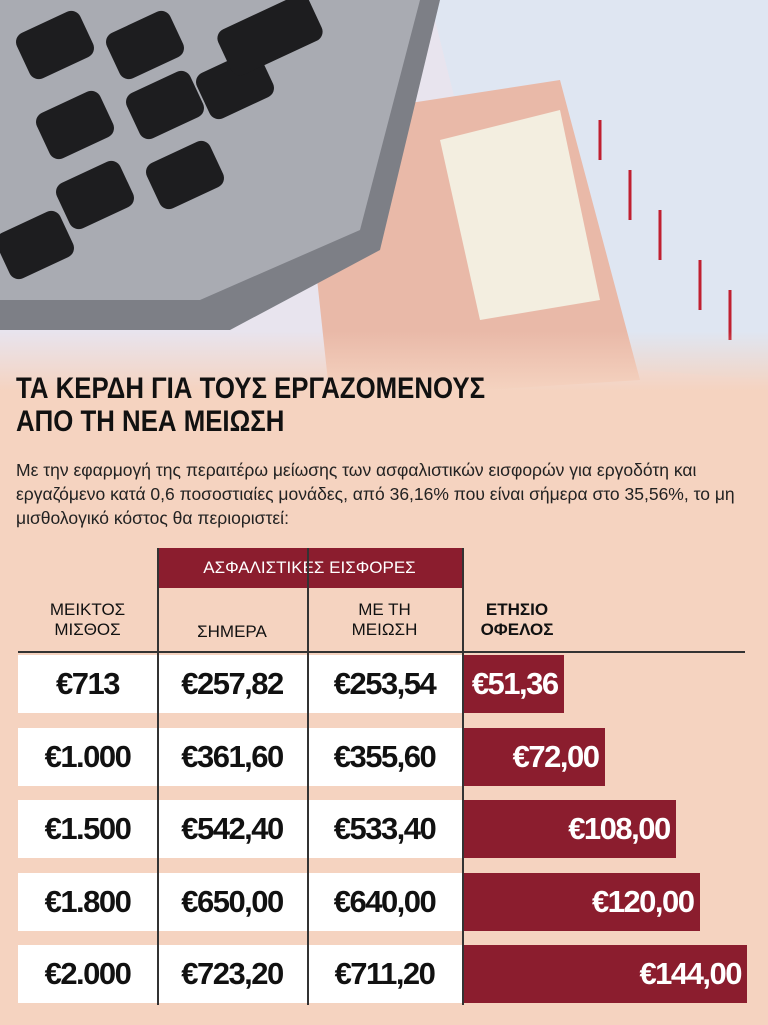 This screenshot has height=1025, width=768. I want to click on bar-value-label: €120,00, so click(643, 901).